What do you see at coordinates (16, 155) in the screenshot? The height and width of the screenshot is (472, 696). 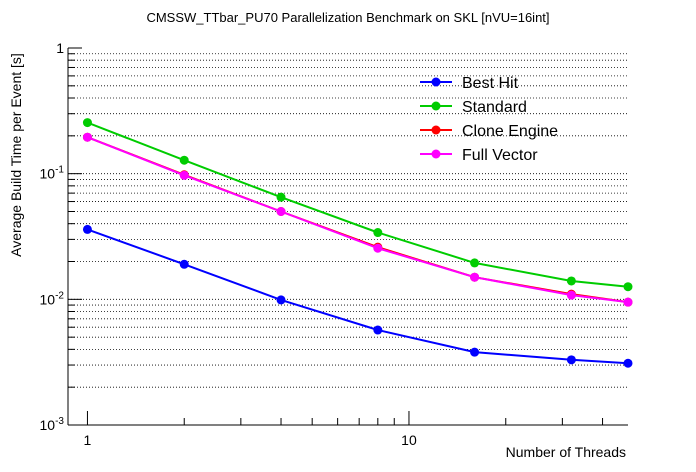 I see `y-axis-label: Average Build Time per Event [s]` at bounding box center [16, 155].